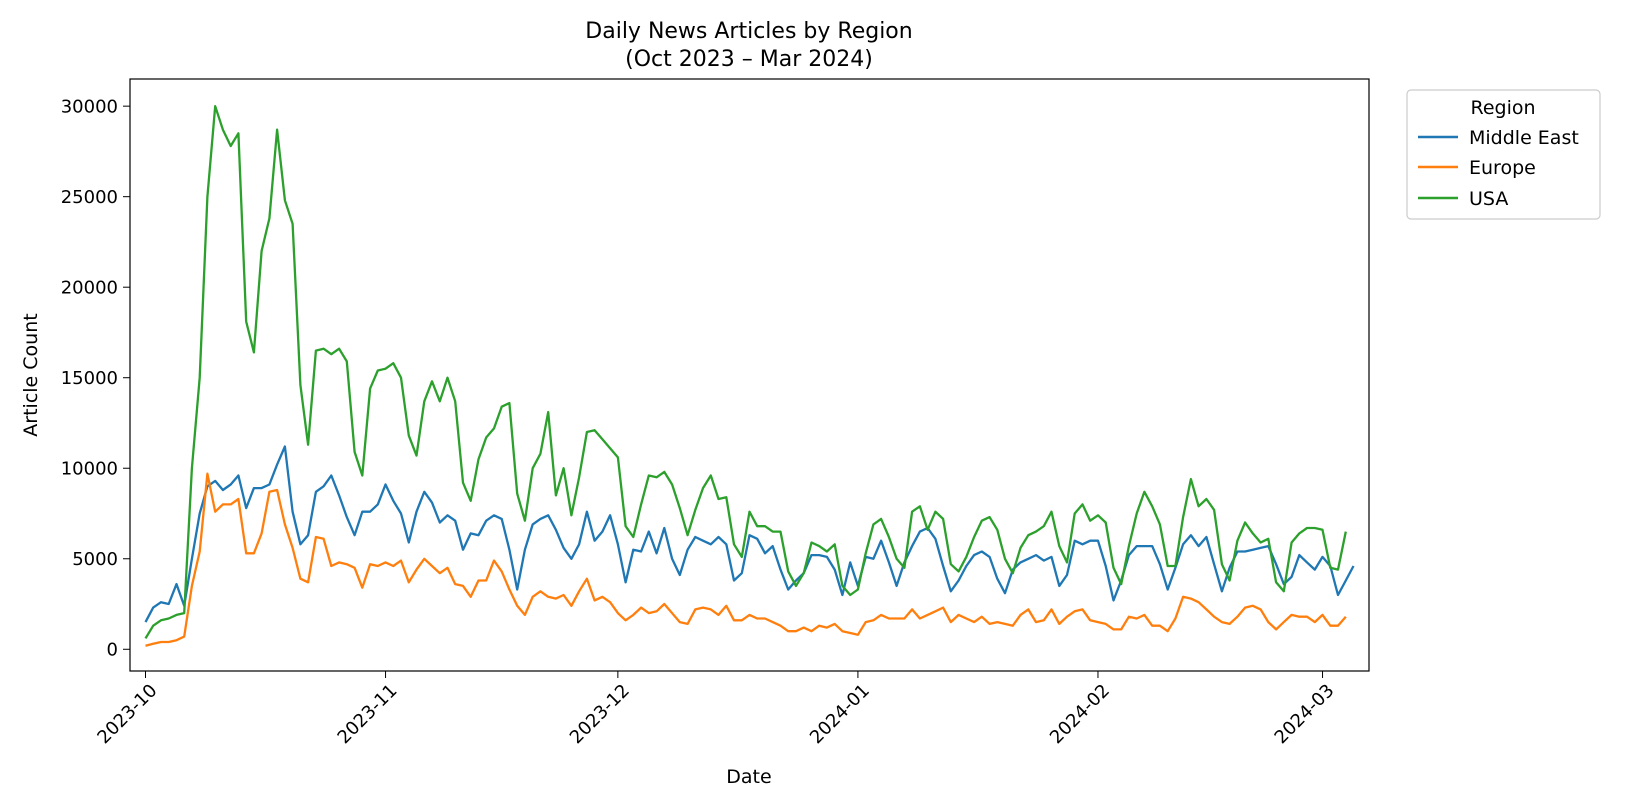  Describe the element at coordinates (1502, 108) in the screenshot. I see `legend-title: Region` at that location.